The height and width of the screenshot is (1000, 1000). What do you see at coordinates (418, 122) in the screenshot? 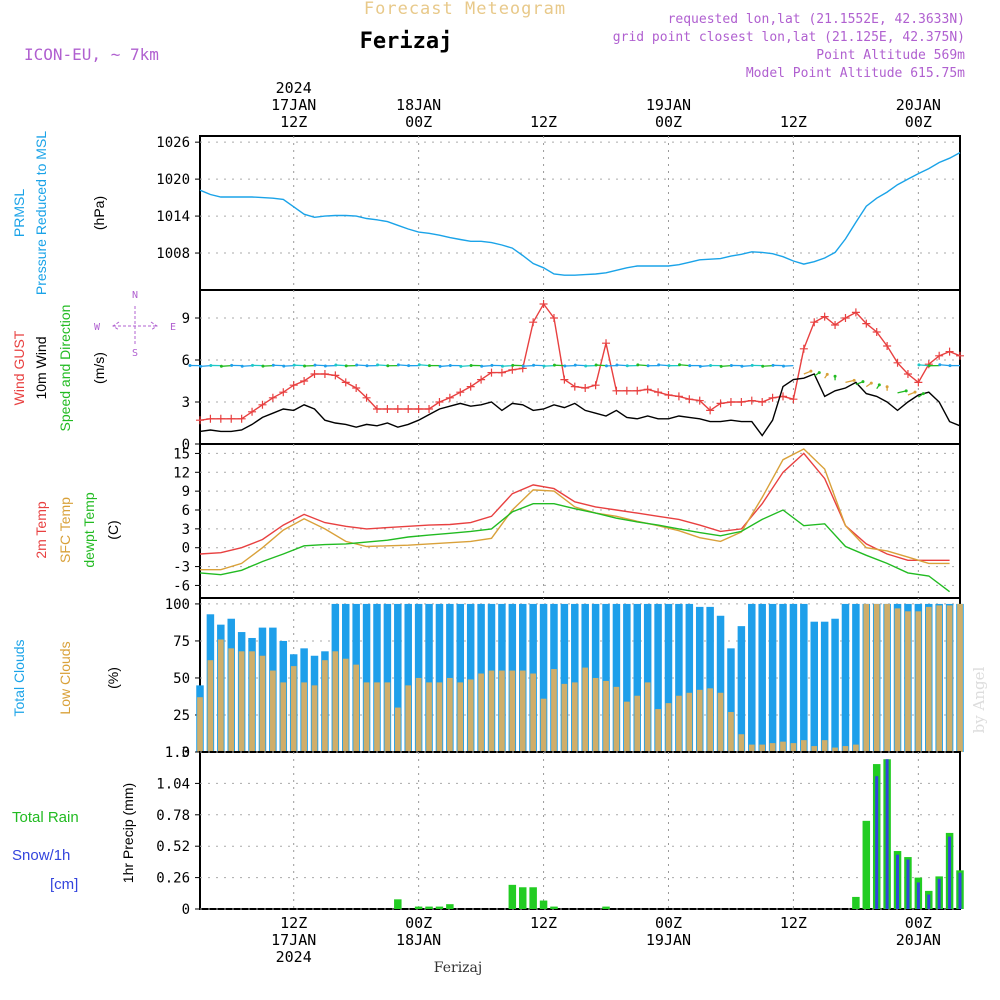
I see `time-label-top: 00Z` at bounding box center [418, 122].